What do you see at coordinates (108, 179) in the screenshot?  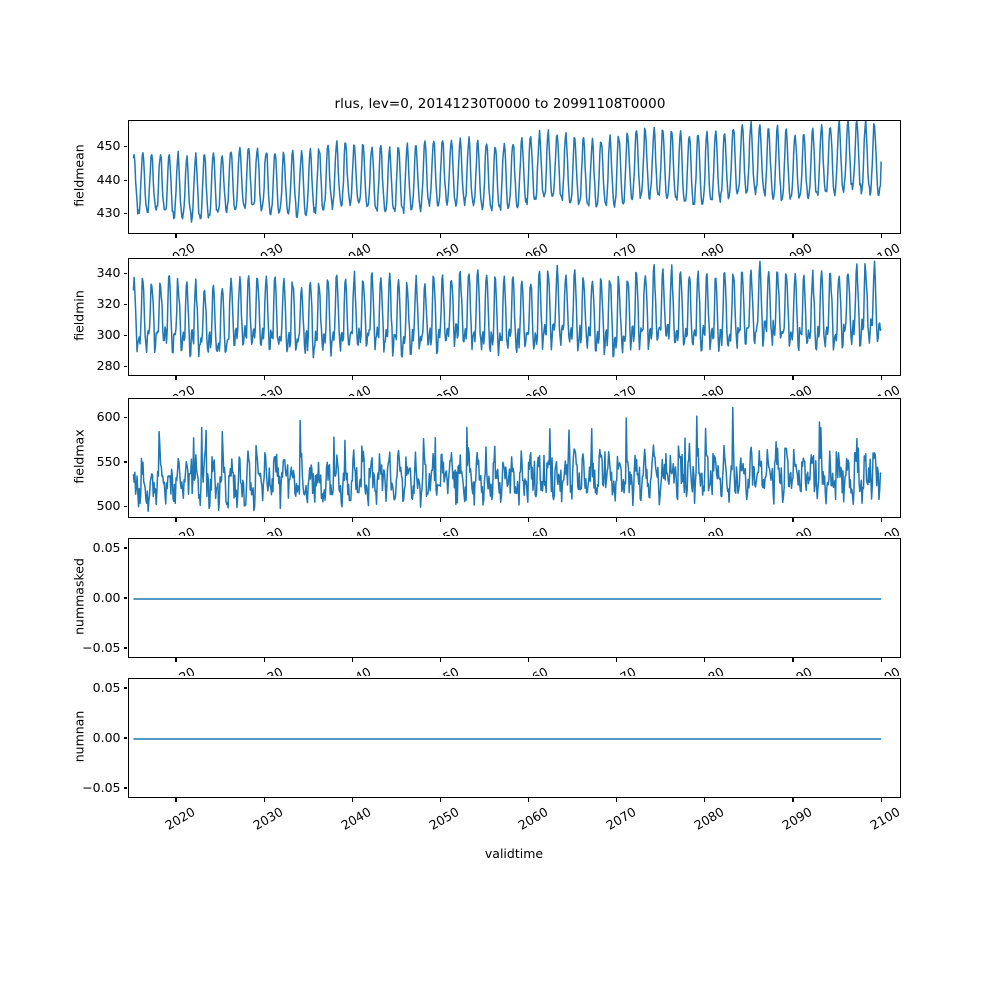 I see `y-tick-label-fieldmean: 440` at bounding box center [108, 179].